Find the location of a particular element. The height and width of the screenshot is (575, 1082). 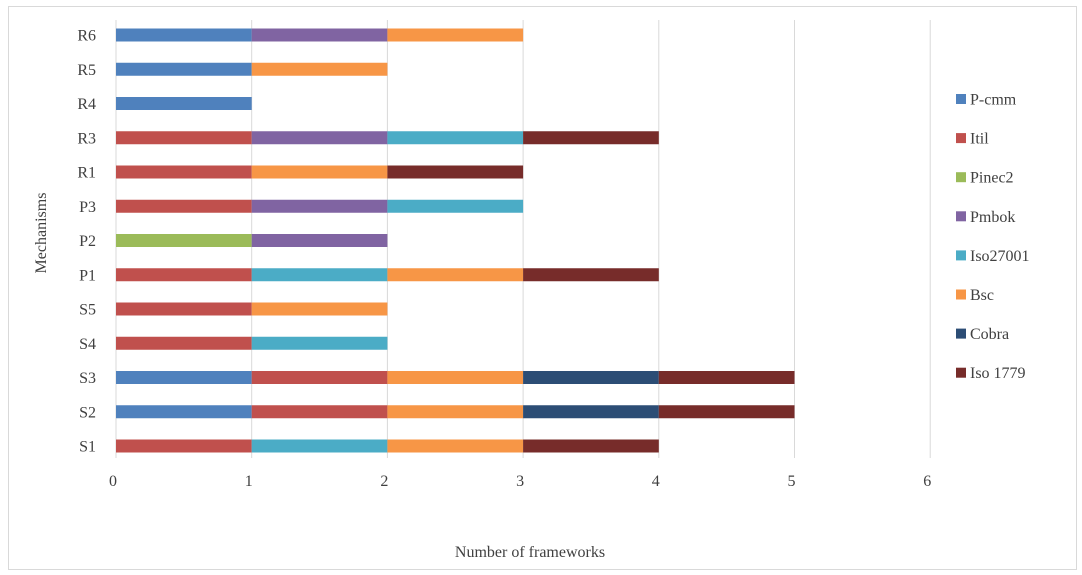

x-tick-label: 6 is located at coordinates (927, 481).